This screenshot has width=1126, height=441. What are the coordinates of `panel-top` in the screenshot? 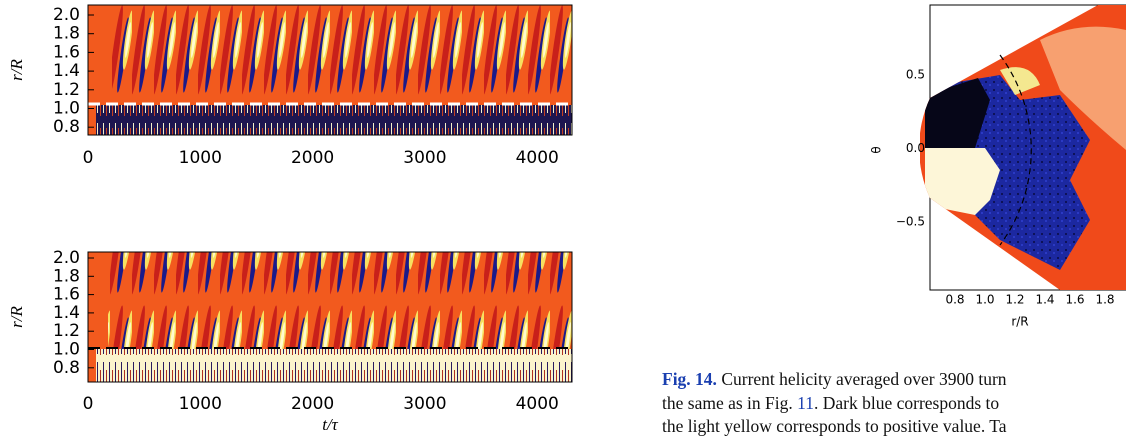 It's located at (330, 70).